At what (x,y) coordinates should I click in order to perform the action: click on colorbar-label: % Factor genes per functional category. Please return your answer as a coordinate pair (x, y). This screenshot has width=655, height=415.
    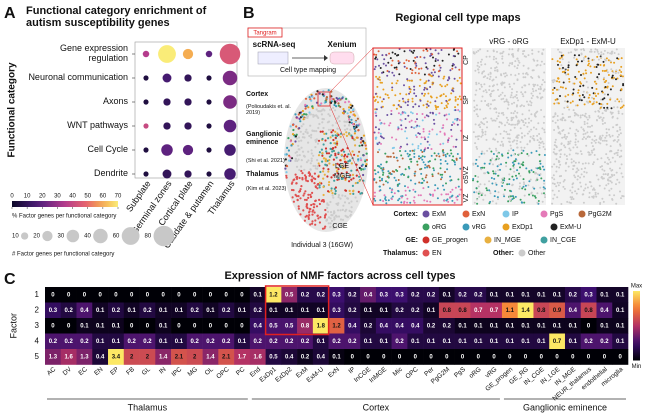
    Looking at the image, I should click on (64, 217).